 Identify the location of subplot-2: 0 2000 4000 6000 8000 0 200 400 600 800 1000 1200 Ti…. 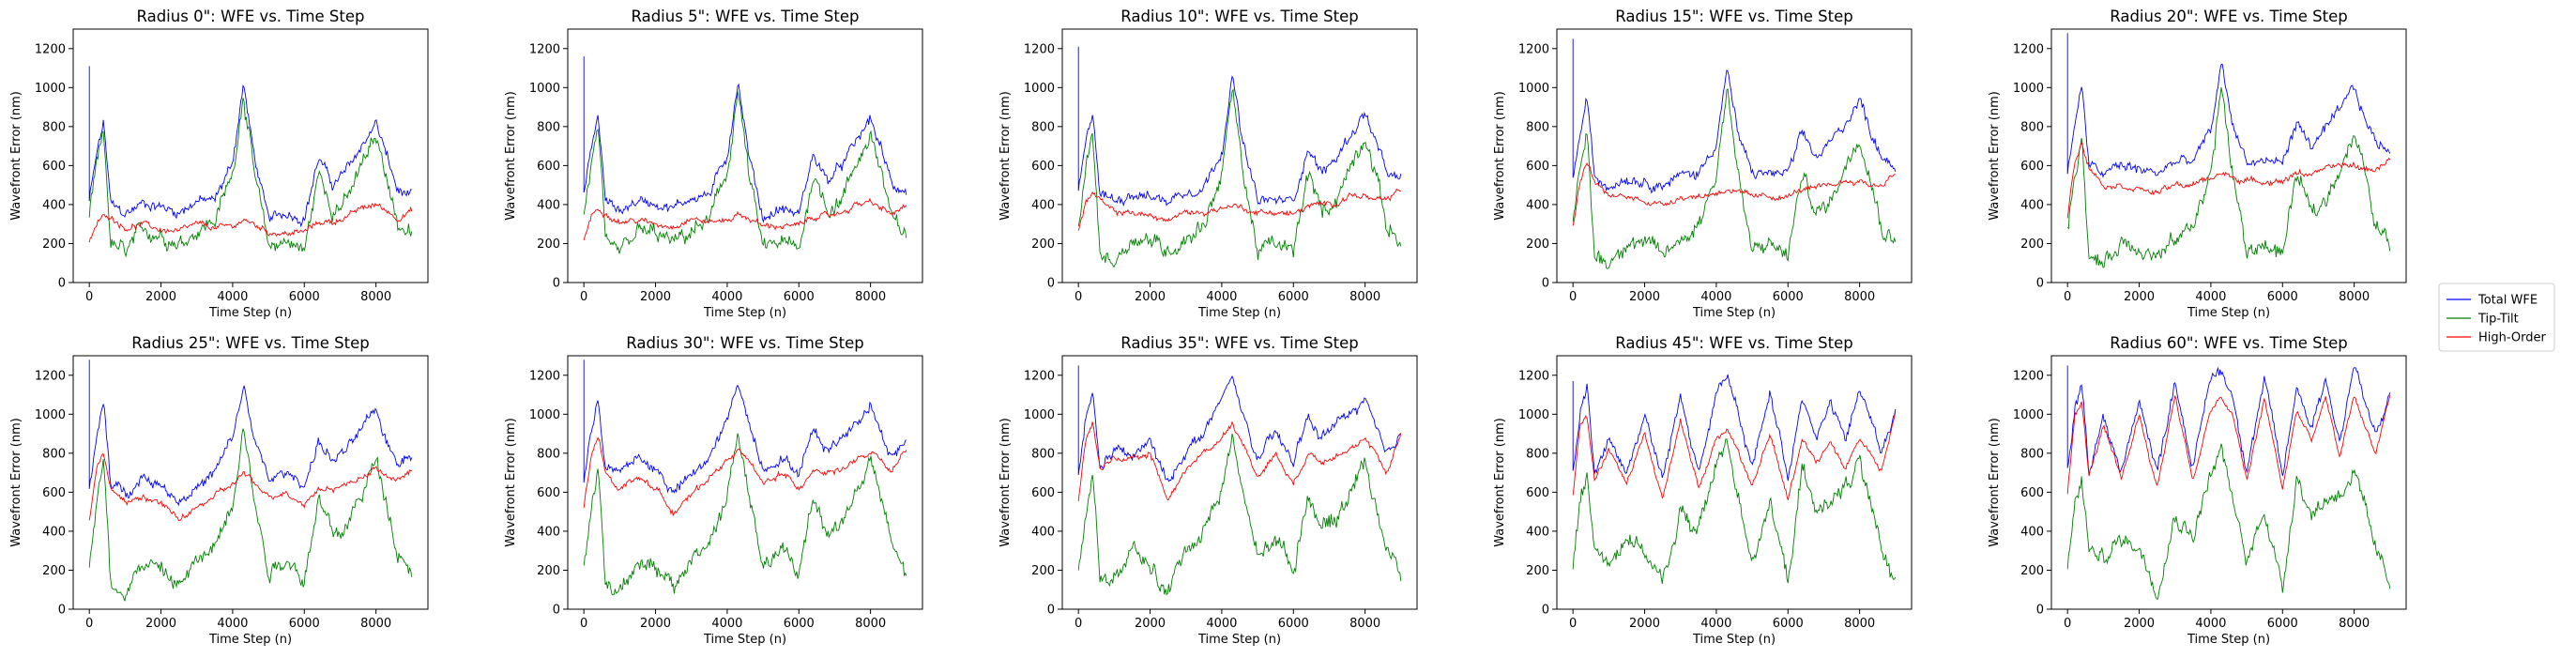
(713, 164).